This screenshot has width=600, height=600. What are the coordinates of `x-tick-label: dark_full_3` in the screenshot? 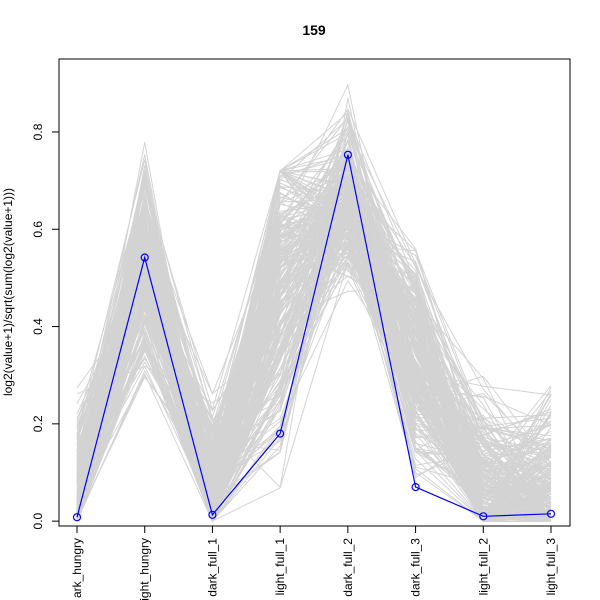 It's located at (416, 567).